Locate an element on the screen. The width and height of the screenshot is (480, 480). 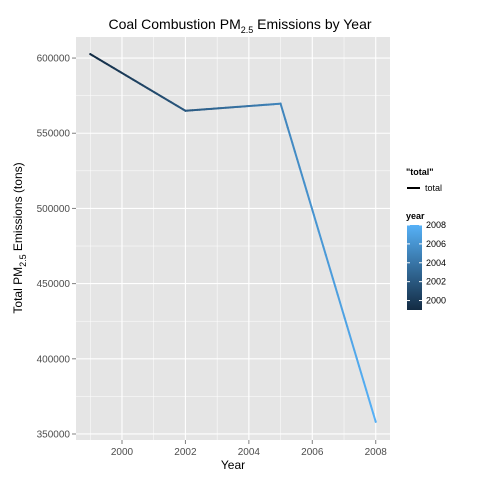
chart-title-subscript: 2.5 is located at coordinates (247, 30).